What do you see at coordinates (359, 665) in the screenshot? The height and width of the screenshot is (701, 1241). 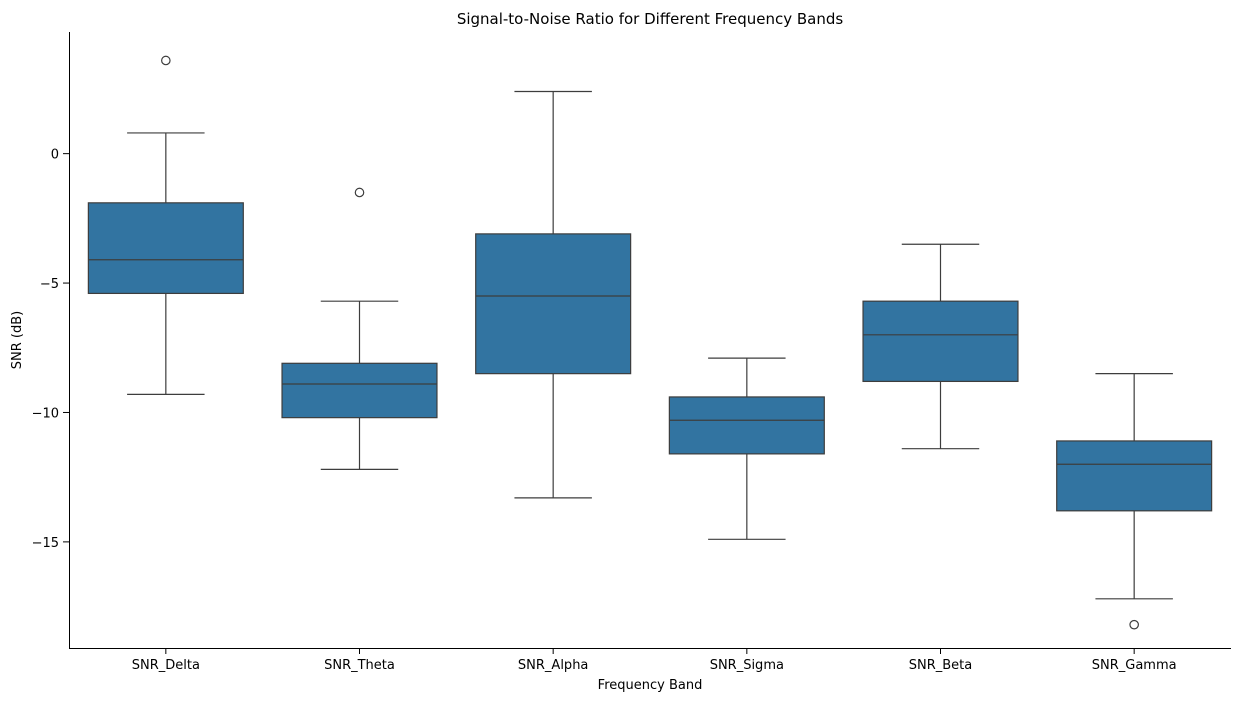 I see `x-tick-label: SNR_Theta` at bounding box center [359, 665].